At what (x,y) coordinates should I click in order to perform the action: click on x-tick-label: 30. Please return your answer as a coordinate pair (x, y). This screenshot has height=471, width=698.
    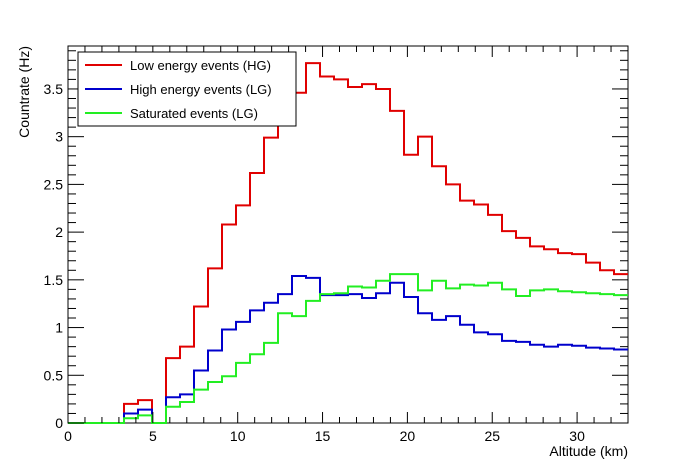
    Looking at the image, I should click on (577, 436).